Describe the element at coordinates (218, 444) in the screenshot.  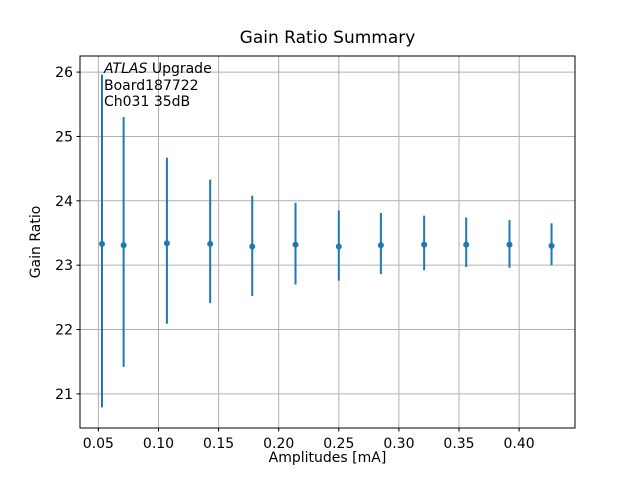
I see `x-tick-label: 0.15` at that location.